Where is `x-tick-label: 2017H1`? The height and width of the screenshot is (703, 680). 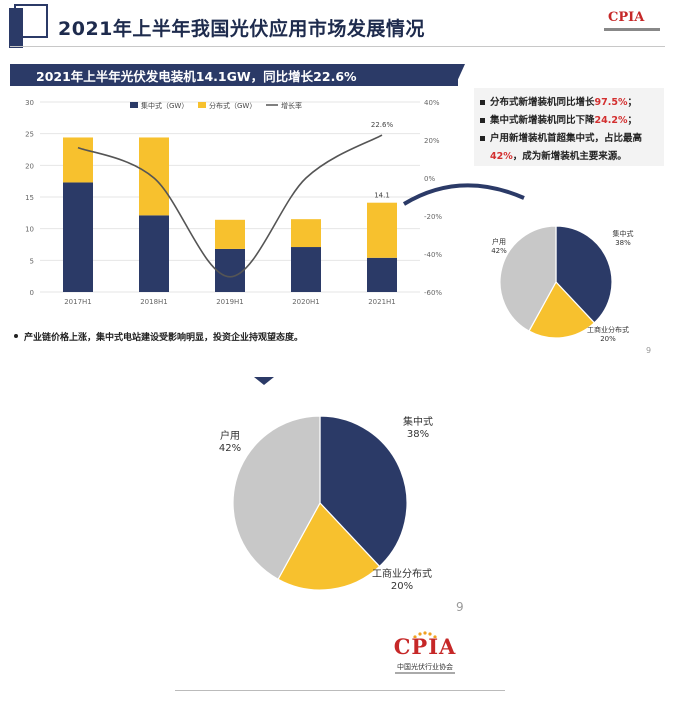
x-tick-label: 2017H1 is located at coordinates (78, 302).